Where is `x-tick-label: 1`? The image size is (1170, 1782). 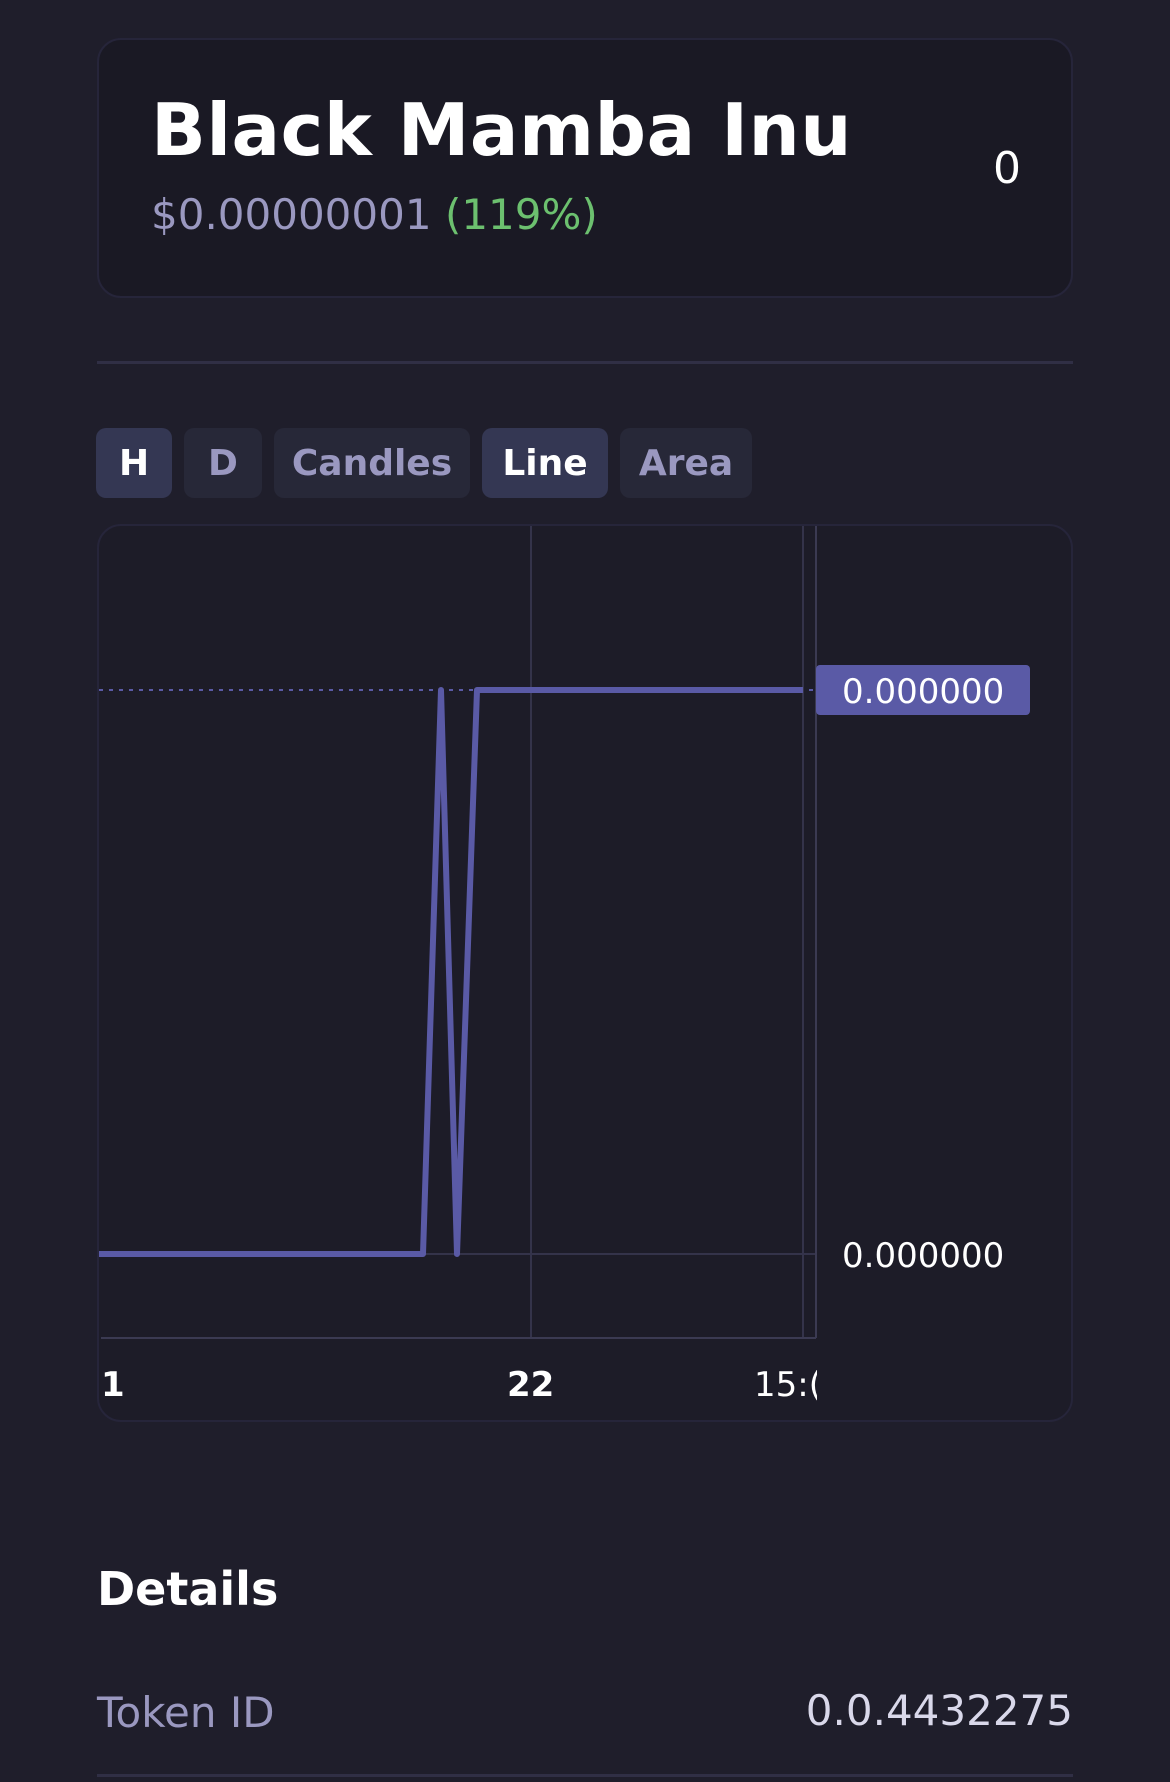 x-tick-label: 1 is located at coordinates (113, 1385).